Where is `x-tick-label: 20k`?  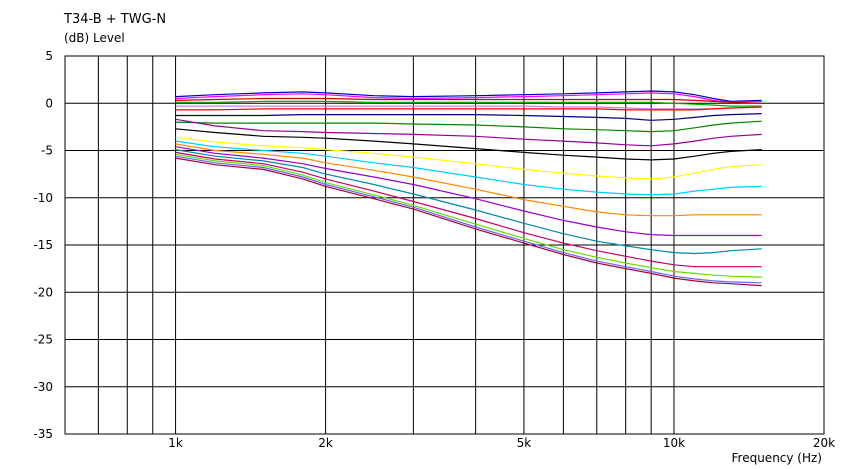
x-tick-label: 20k is located at coordinates (824, 443).